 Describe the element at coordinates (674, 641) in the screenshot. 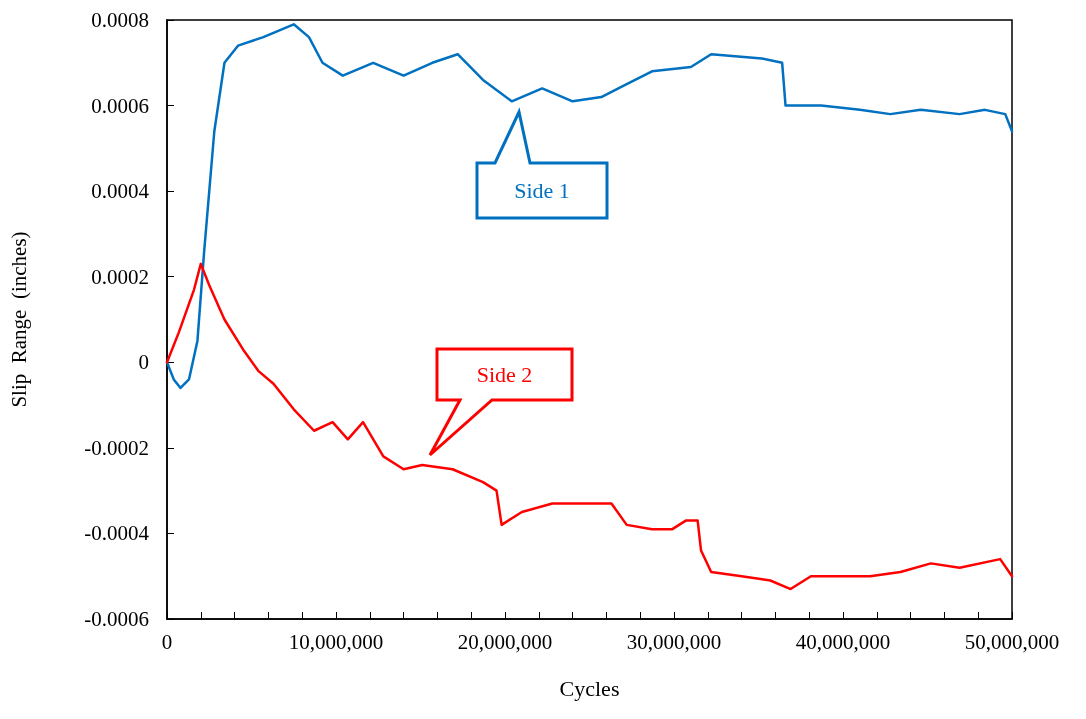

I see `x-tick-label: 30,000,000` at that location.